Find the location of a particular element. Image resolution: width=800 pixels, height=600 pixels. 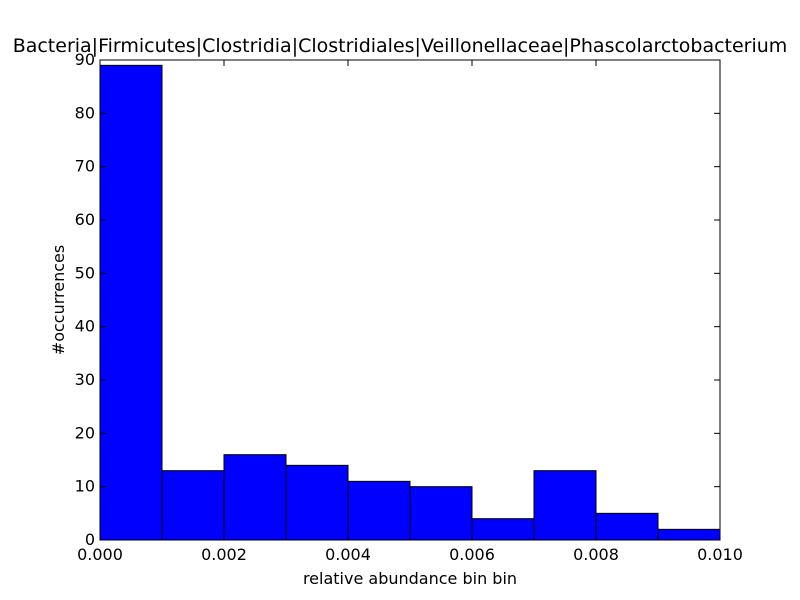

y-tick-label-8: 80 is located at coordinates (85, 112).